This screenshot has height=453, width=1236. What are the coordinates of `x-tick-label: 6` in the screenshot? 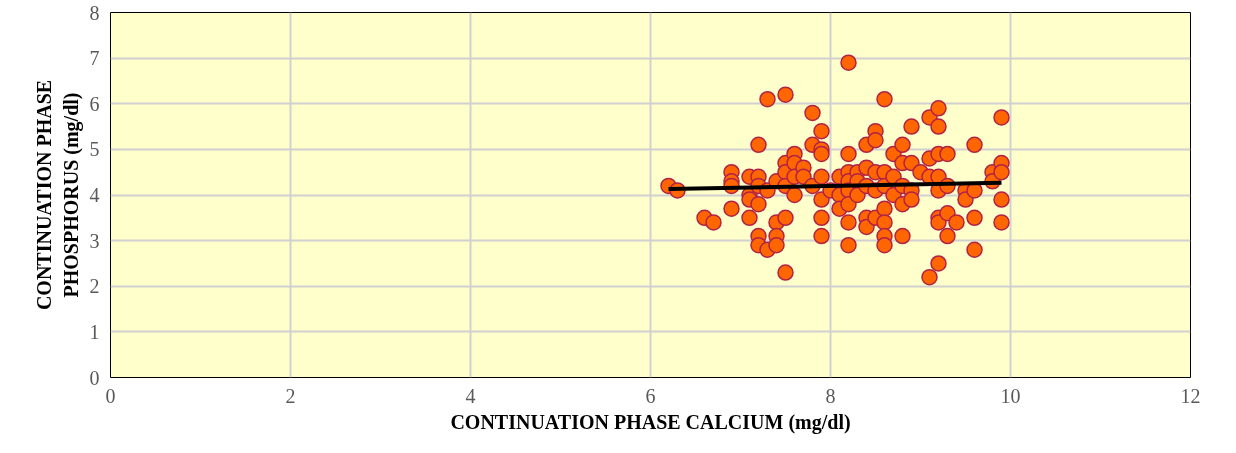 It's located at (650, 395).